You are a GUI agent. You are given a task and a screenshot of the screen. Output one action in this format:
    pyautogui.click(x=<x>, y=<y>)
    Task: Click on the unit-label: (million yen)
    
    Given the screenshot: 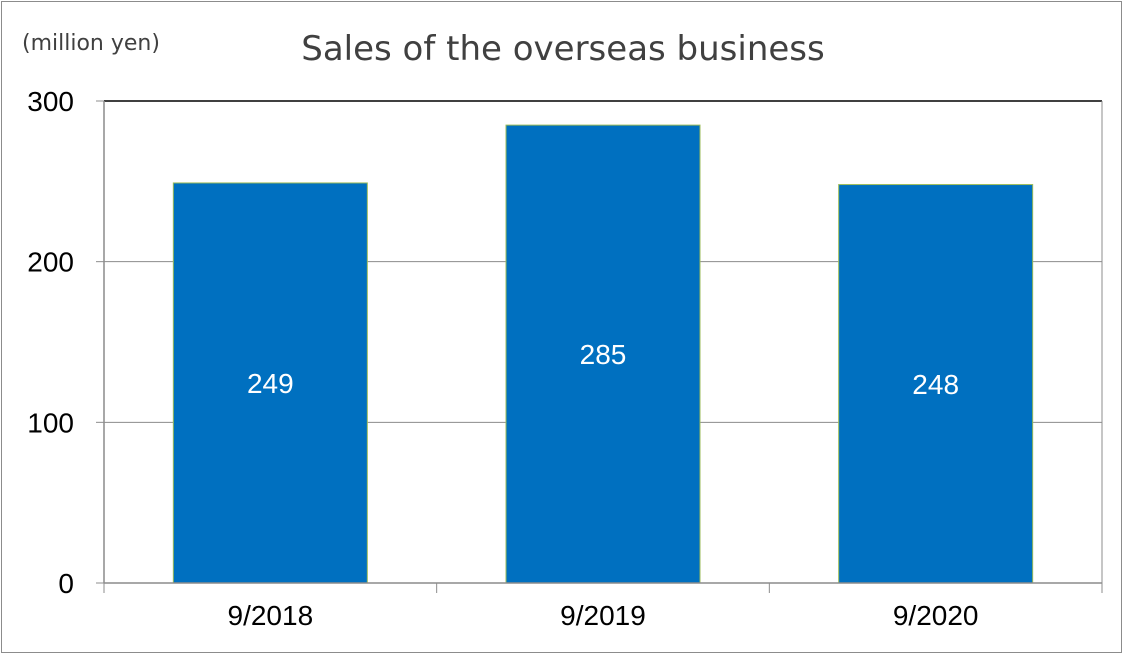 What is the action you would take?
    pyautogui.click(x=91, y=43)
    